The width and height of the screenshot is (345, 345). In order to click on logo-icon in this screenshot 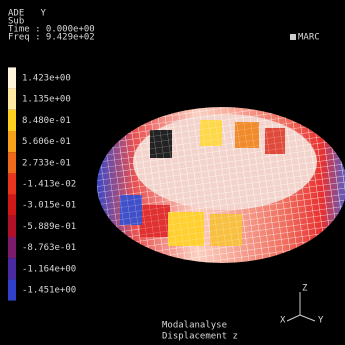, I will do `click(293, 37)`.